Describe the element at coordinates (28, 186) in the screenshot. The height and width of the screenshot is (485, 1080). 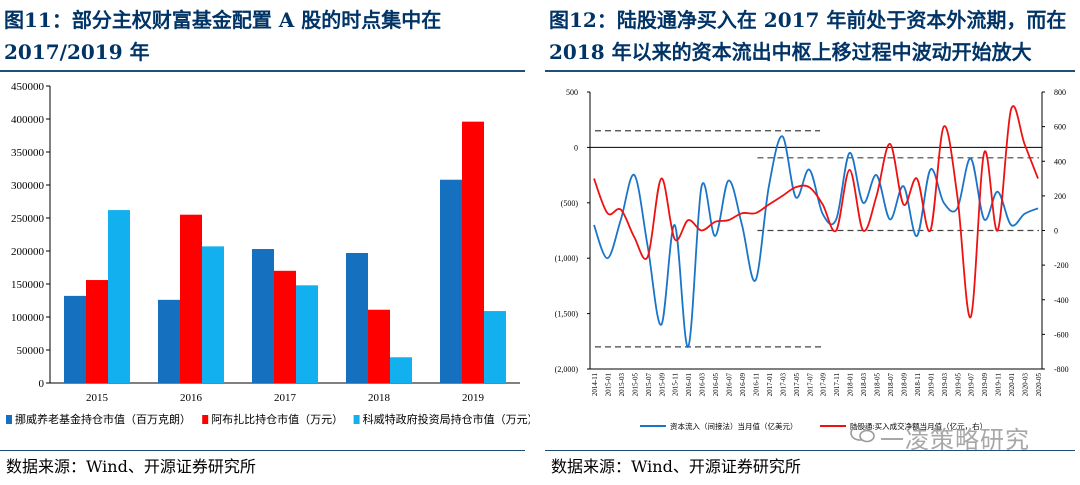
I see `y-tick-label: 300000` at that location.